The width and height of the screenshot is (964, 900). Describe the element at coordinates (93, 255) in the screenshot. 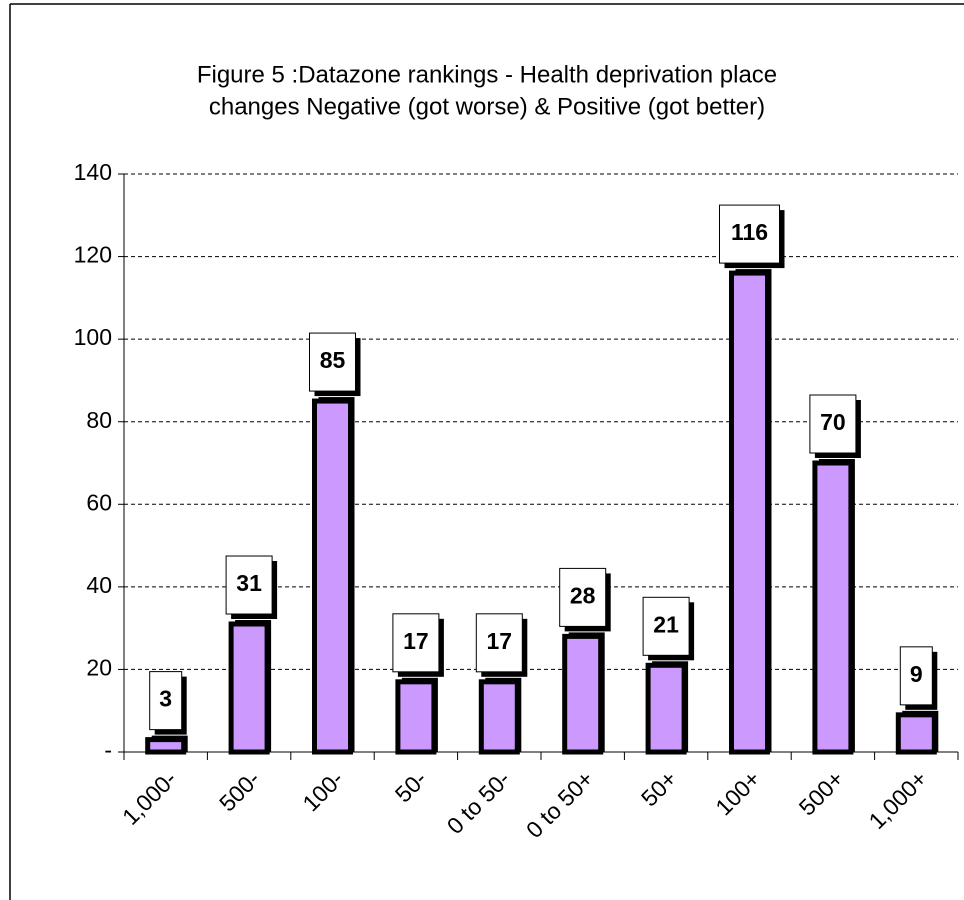

I see `y-tick-label: 120` at that location.